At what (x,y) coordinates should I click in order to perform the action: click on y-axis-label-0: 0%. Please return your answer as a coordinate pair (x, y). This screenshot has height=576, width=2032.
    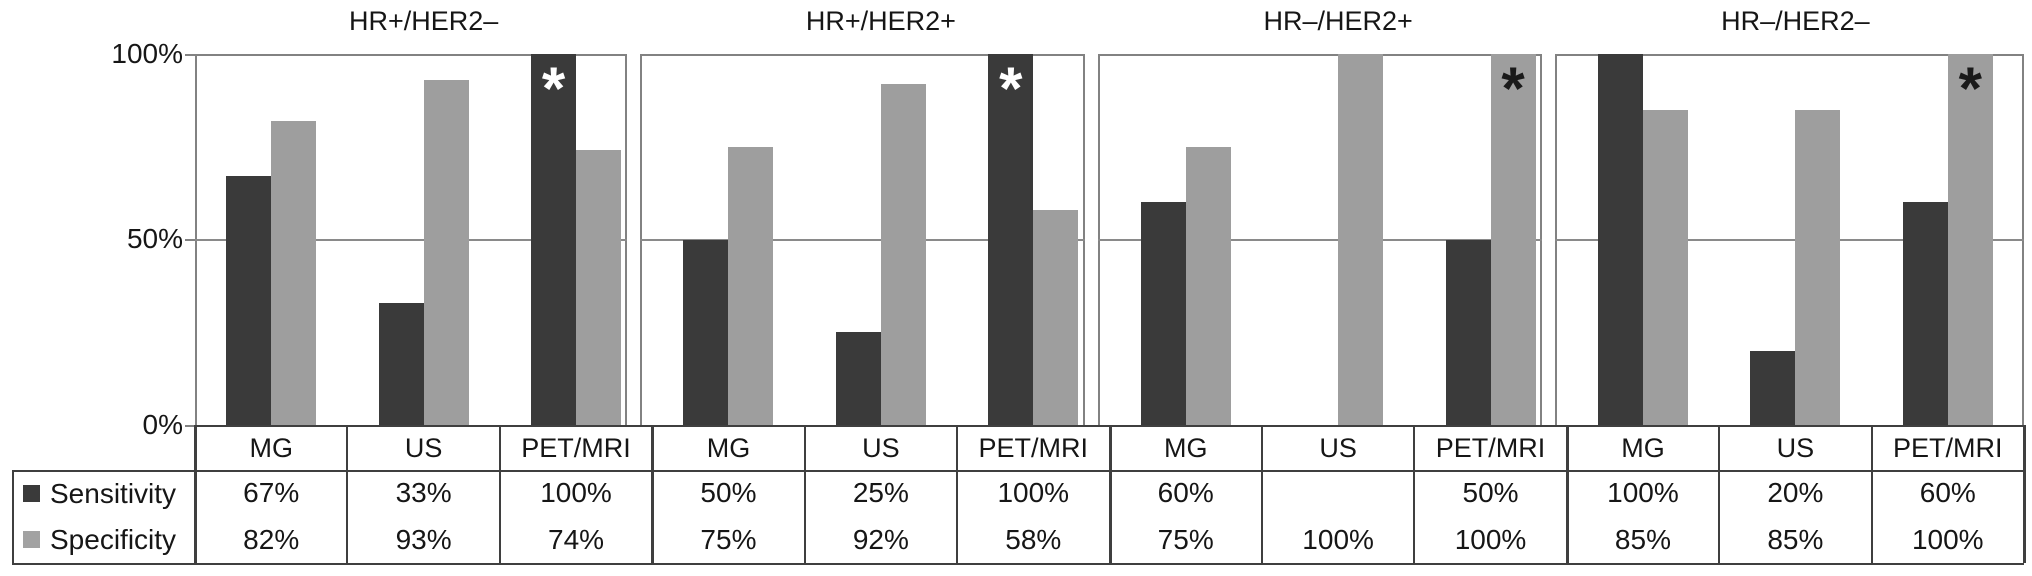
    Looking at the image, I should click on (162, 424).